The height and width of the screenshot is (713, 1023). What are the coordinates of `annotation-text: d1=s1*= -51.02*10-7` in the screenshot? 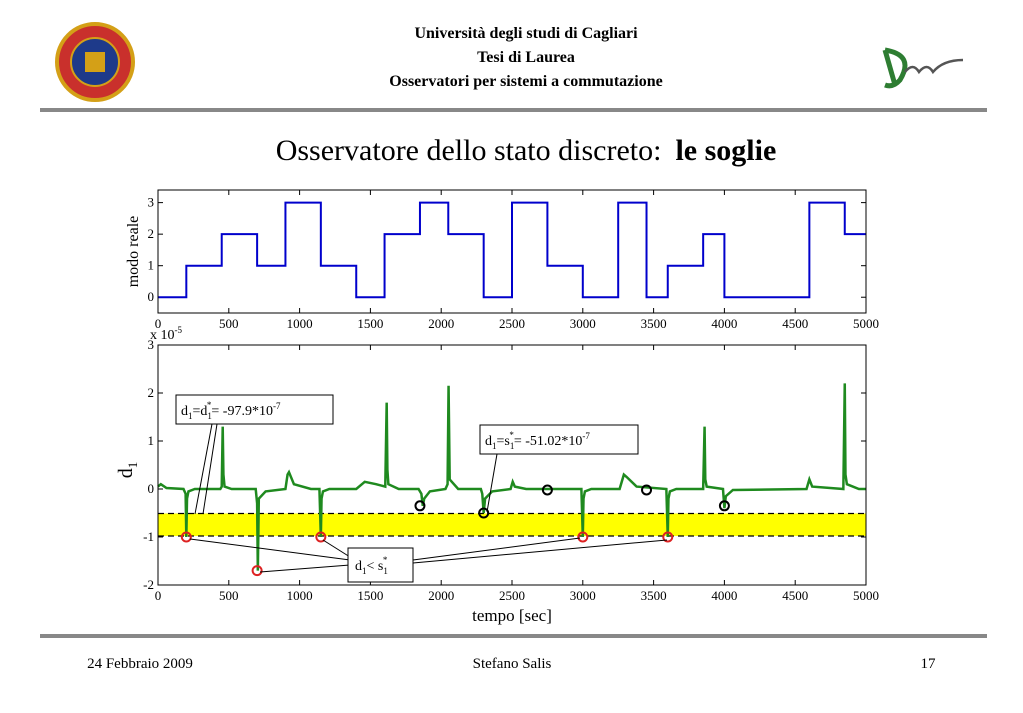 It's located at (537, 440).